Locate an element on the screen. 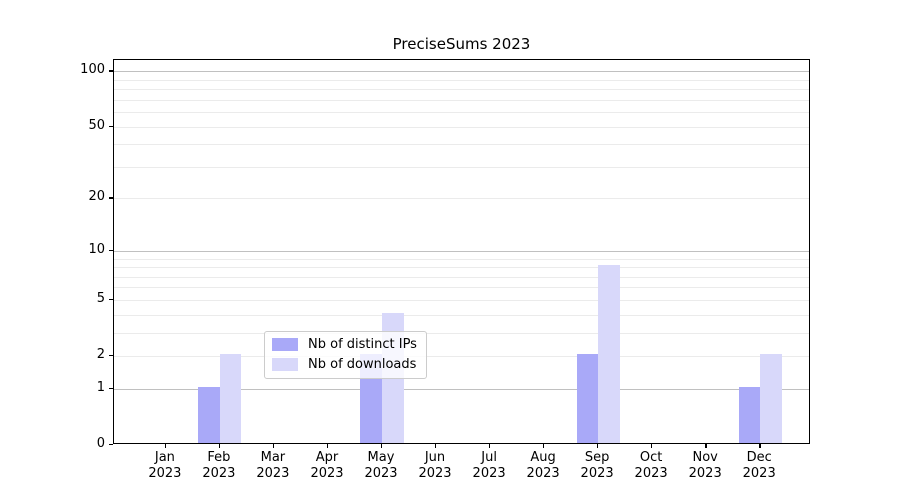  legend-label-nb-of-distinct-ips: Nb of distinct IPs is located at coordinates (362, 344).